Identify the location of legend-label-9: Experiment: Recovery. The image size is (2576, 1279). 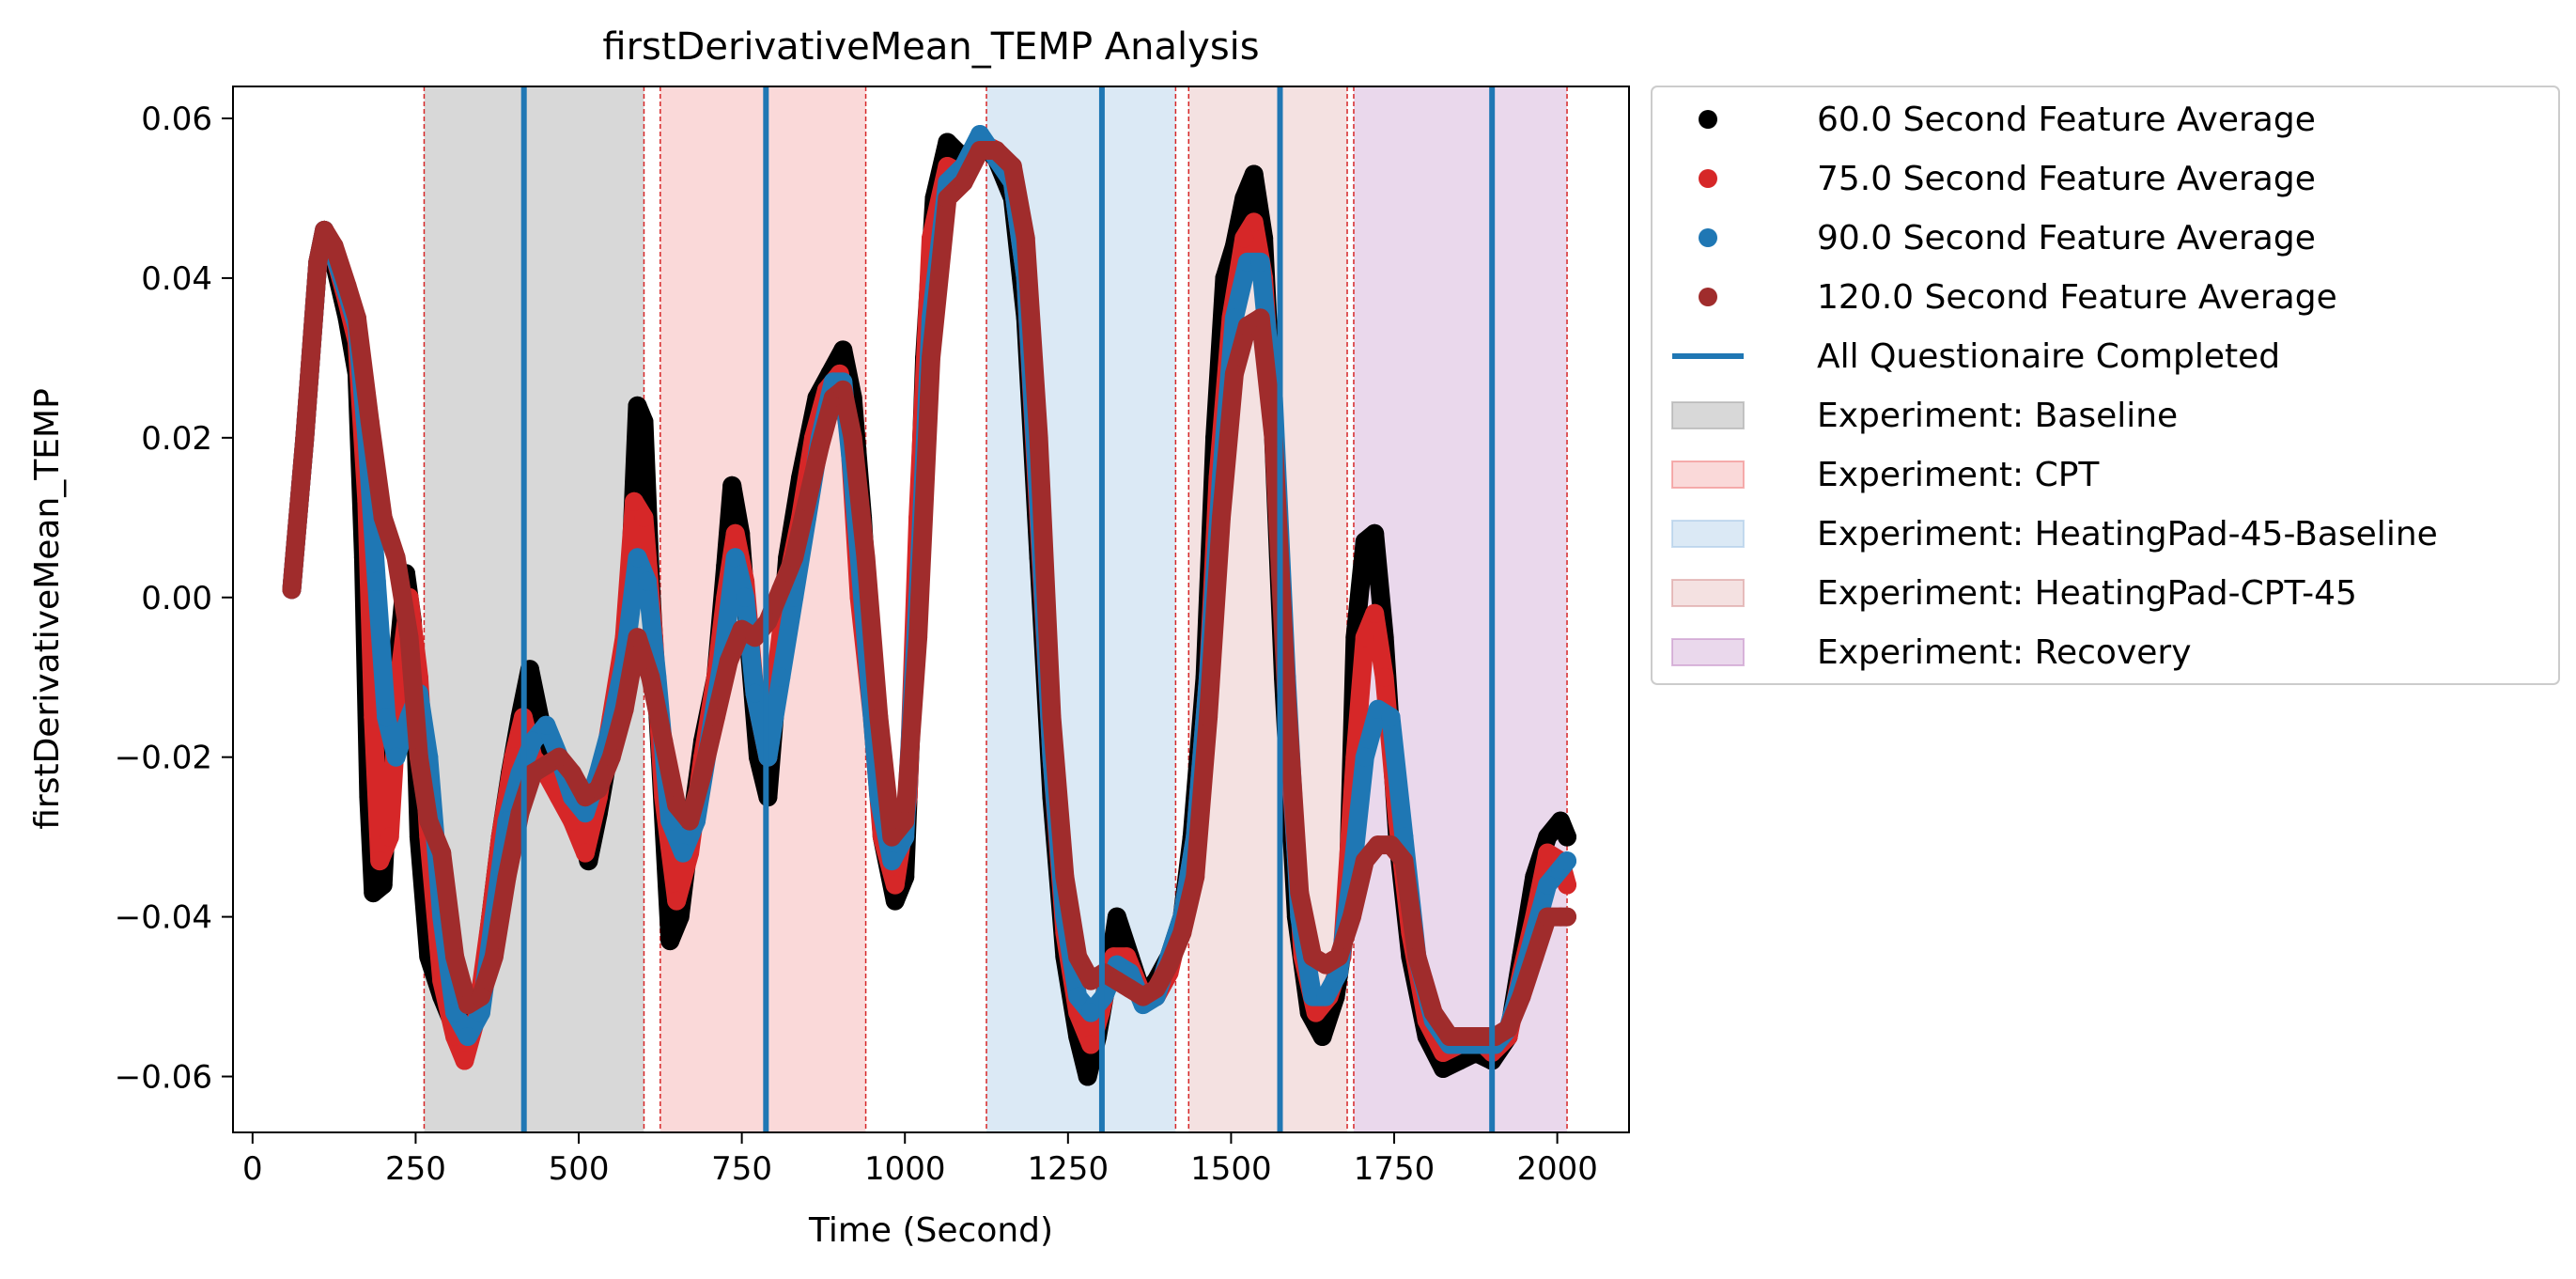
(2004, 652).